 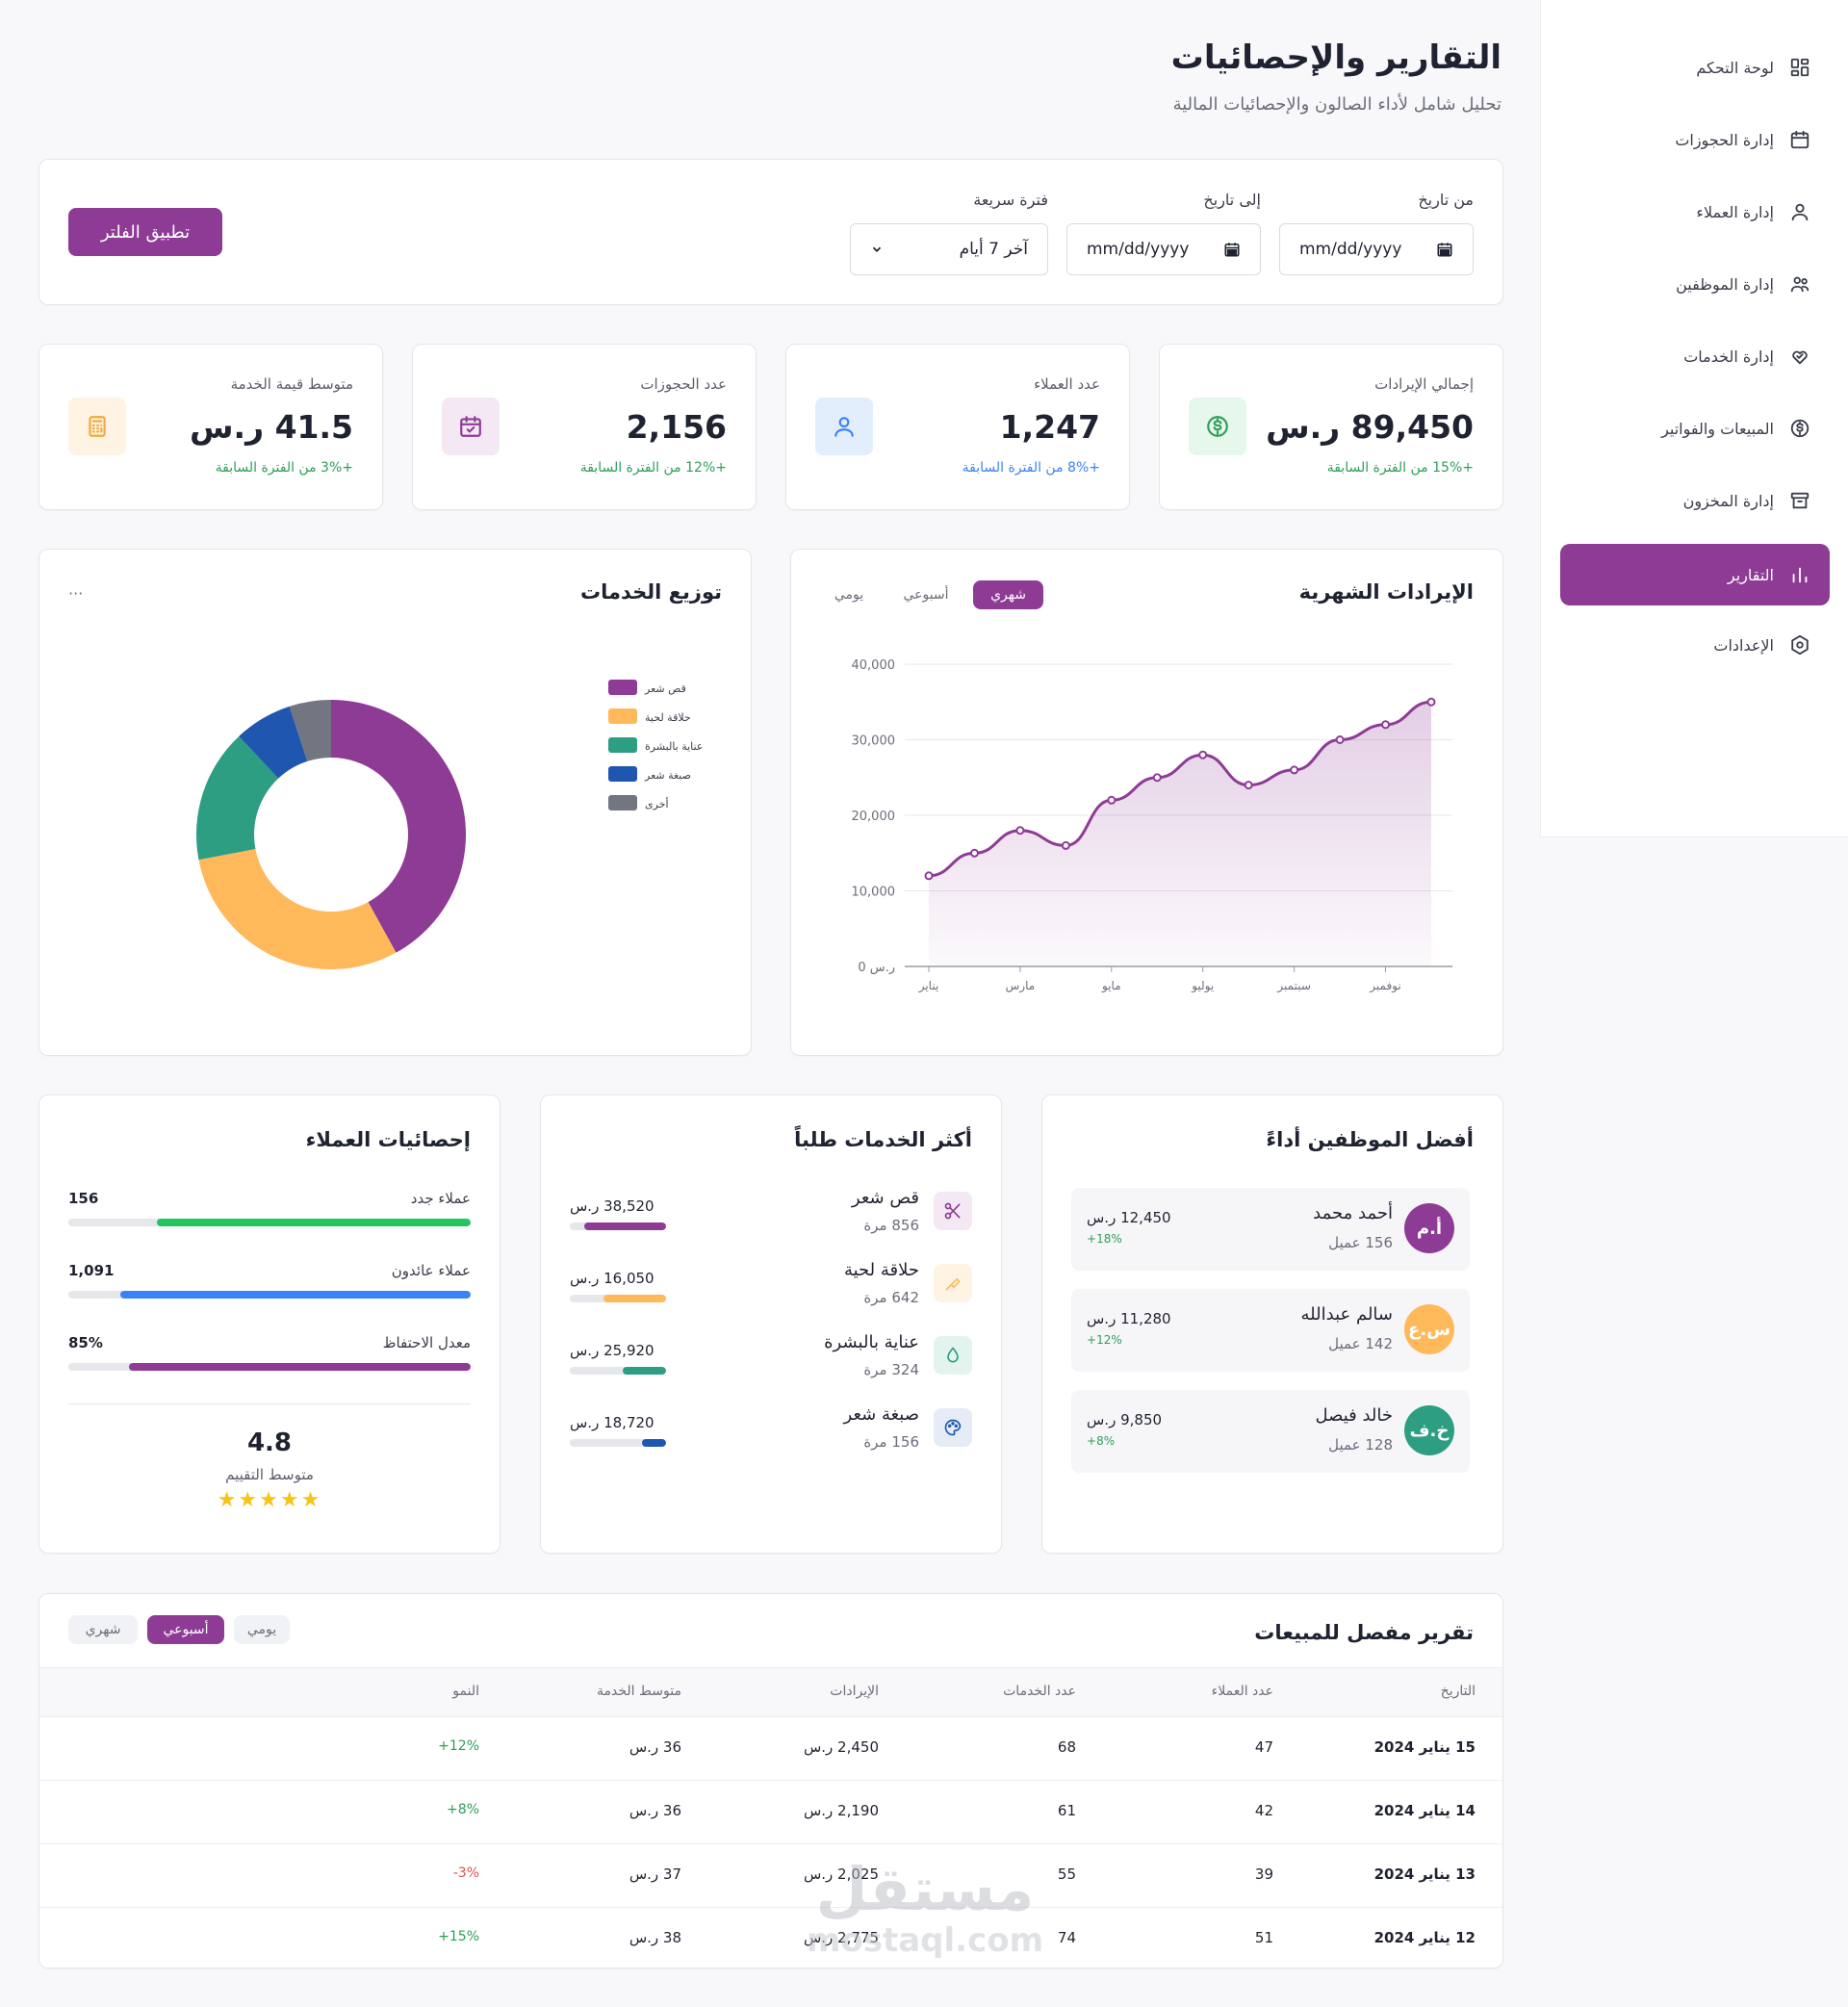 I want to click on x-tick-label: مارس, so click(x=1021, y=986).